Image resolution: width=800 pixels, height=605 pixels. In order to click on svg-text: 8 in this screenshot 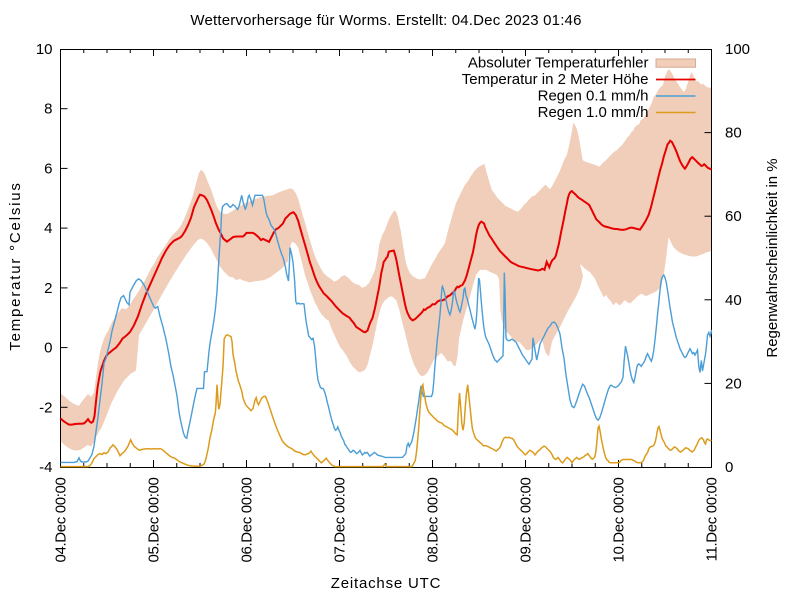, I will do `click(48, 109)`.